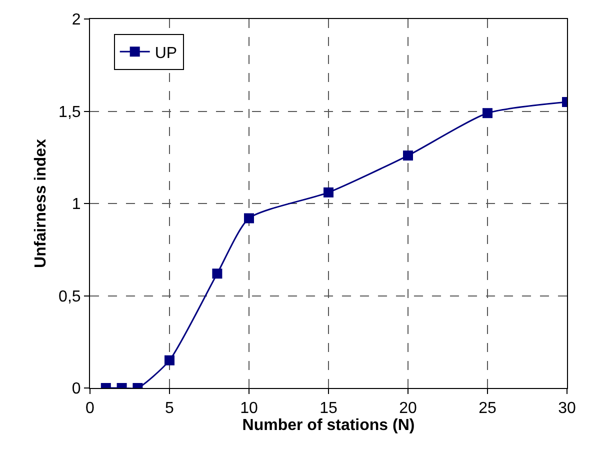 This screenshot has width=597, height=458. Describe the element at coordinates (487, 409) in the screenshot. I see `x-tick-label: 25` at that location.